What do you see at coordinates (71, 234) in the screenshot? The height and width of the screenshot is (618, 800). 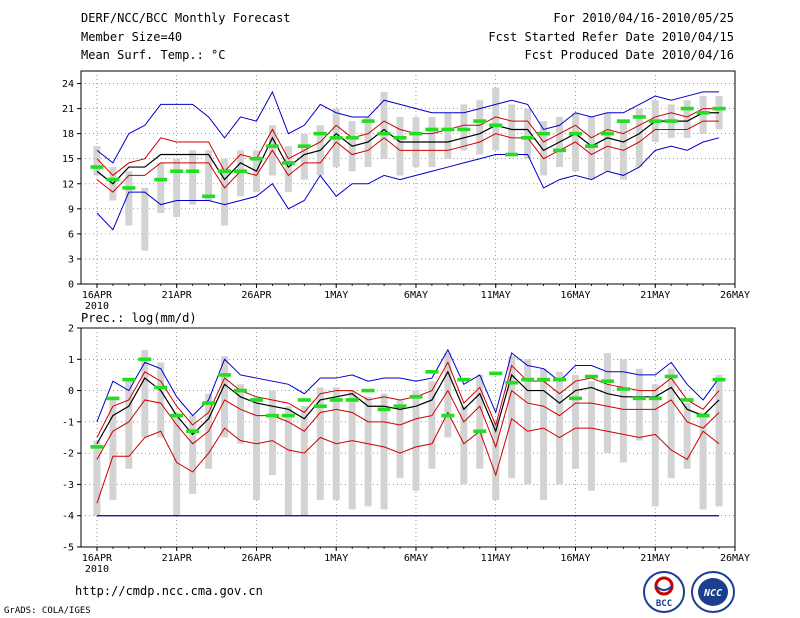 I see `temp-ytick-label: 6` at bounding box center [71, 234].